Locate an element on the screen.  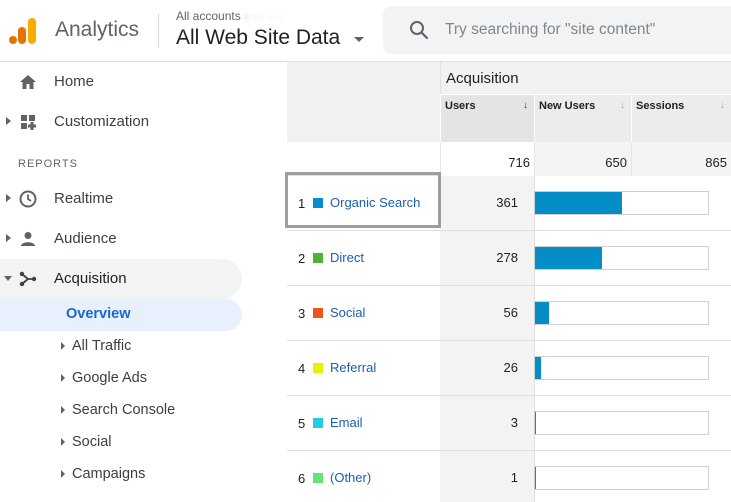
table-row: 1 Organic Search 361 is located at coordinates (509, 203).